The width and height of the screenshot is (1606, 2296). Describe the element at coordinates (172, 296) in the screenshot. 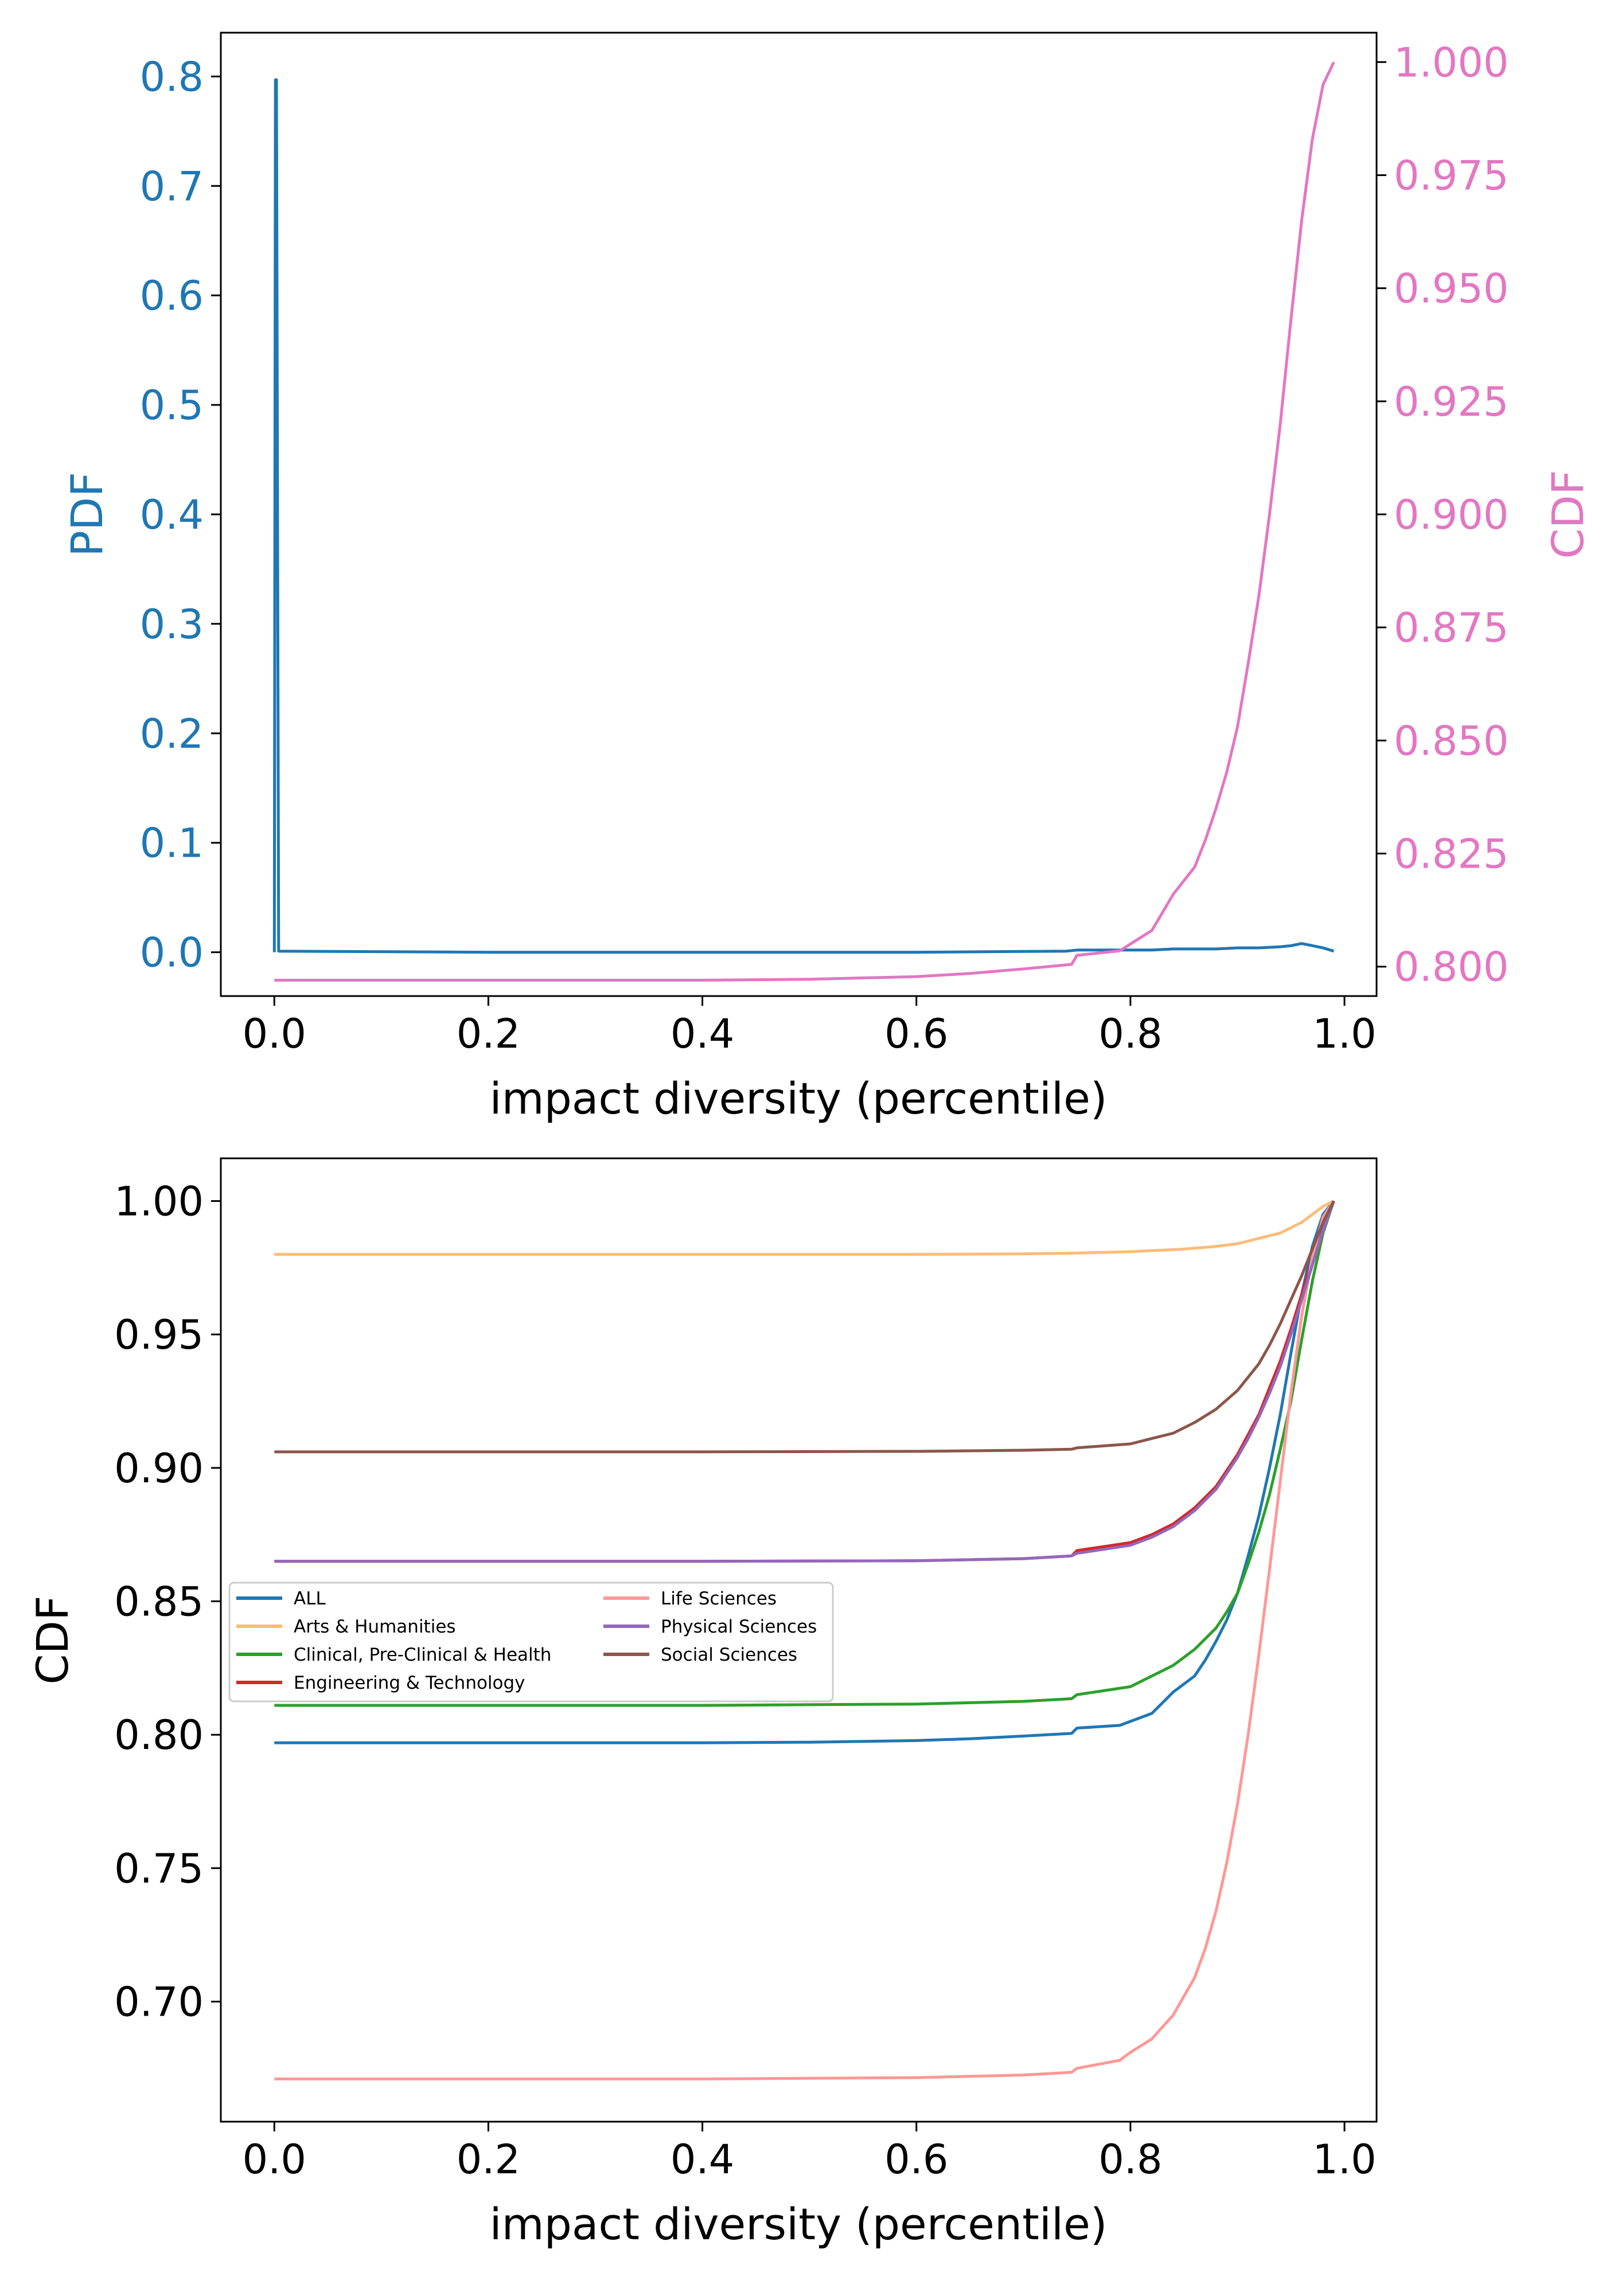

I see `y-tick-label: 0.6` at that location.